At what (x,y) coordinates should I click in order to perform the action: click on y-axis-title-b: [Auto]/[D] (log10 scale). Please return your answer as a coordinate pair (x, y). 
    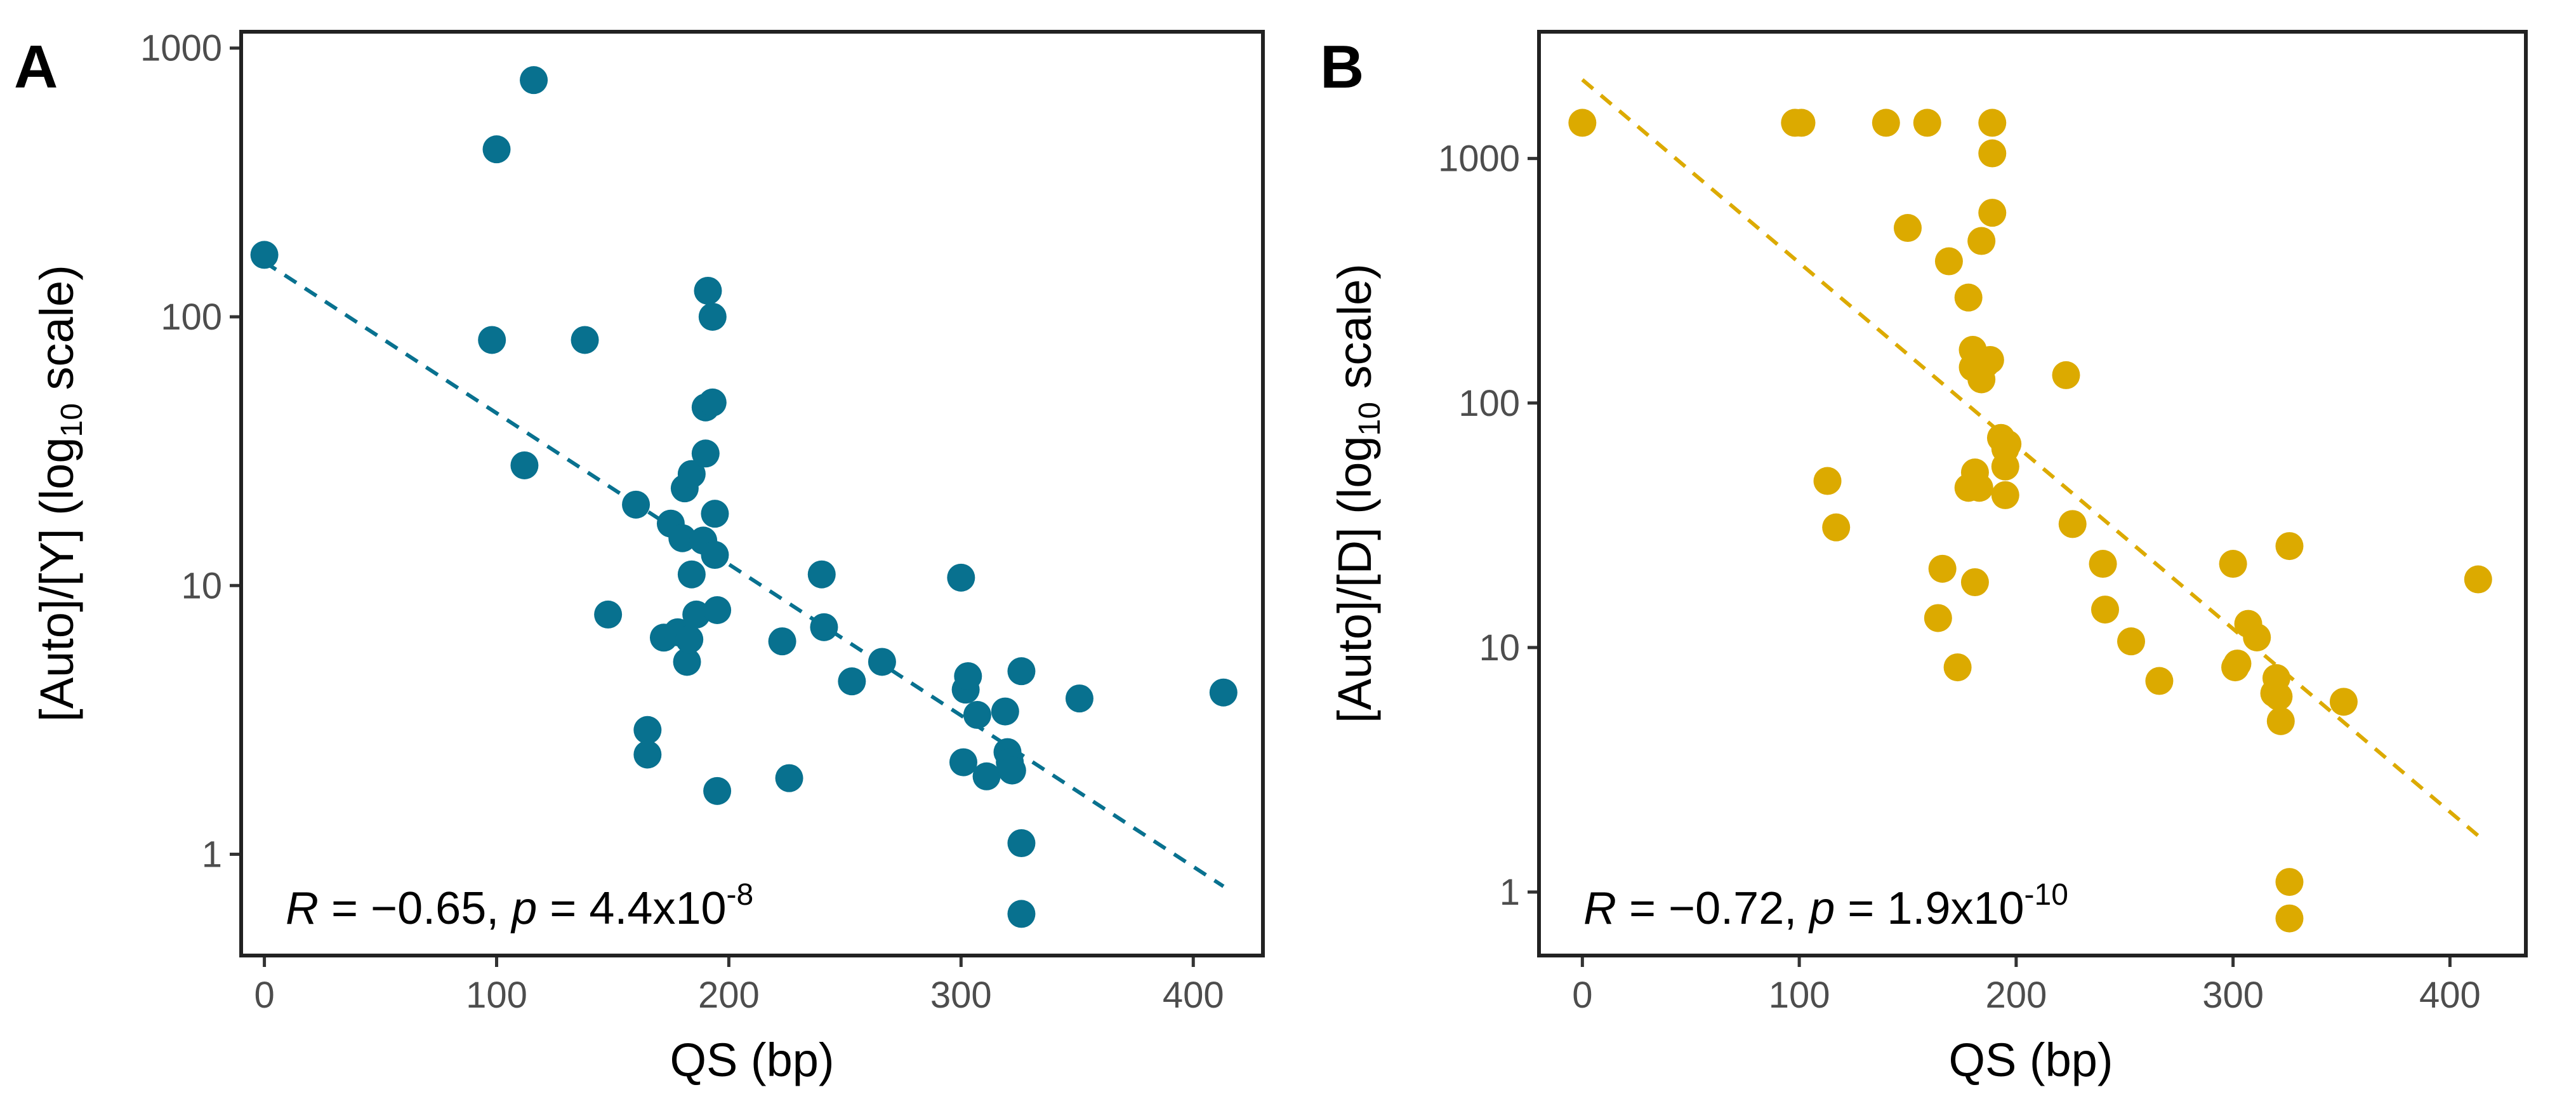
    Looking at the image, I should click on (1358, 493).